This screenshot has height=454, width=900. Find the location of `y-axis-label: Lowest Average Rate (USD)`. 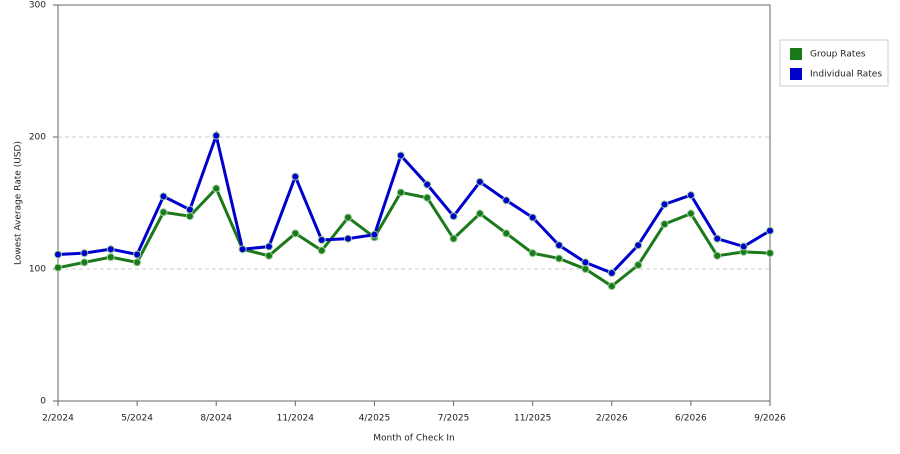

y-axis-label: Lowest Average Rate (USD) is located at coordinates (19, 203).